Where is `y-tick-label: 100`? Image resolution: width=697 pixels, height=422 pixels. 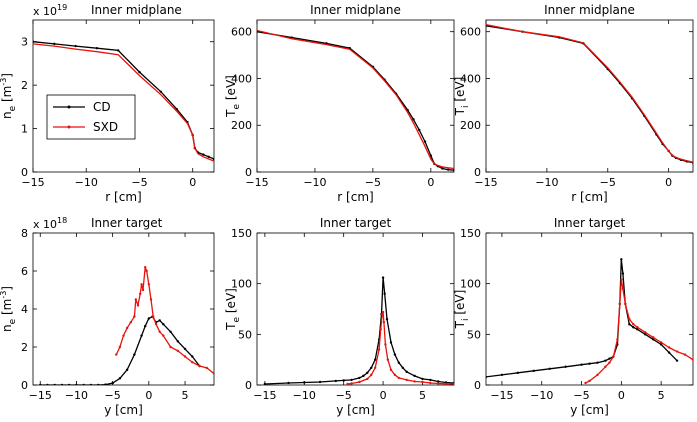 y-tick-label: 100 is located at coordinates (241, 284).